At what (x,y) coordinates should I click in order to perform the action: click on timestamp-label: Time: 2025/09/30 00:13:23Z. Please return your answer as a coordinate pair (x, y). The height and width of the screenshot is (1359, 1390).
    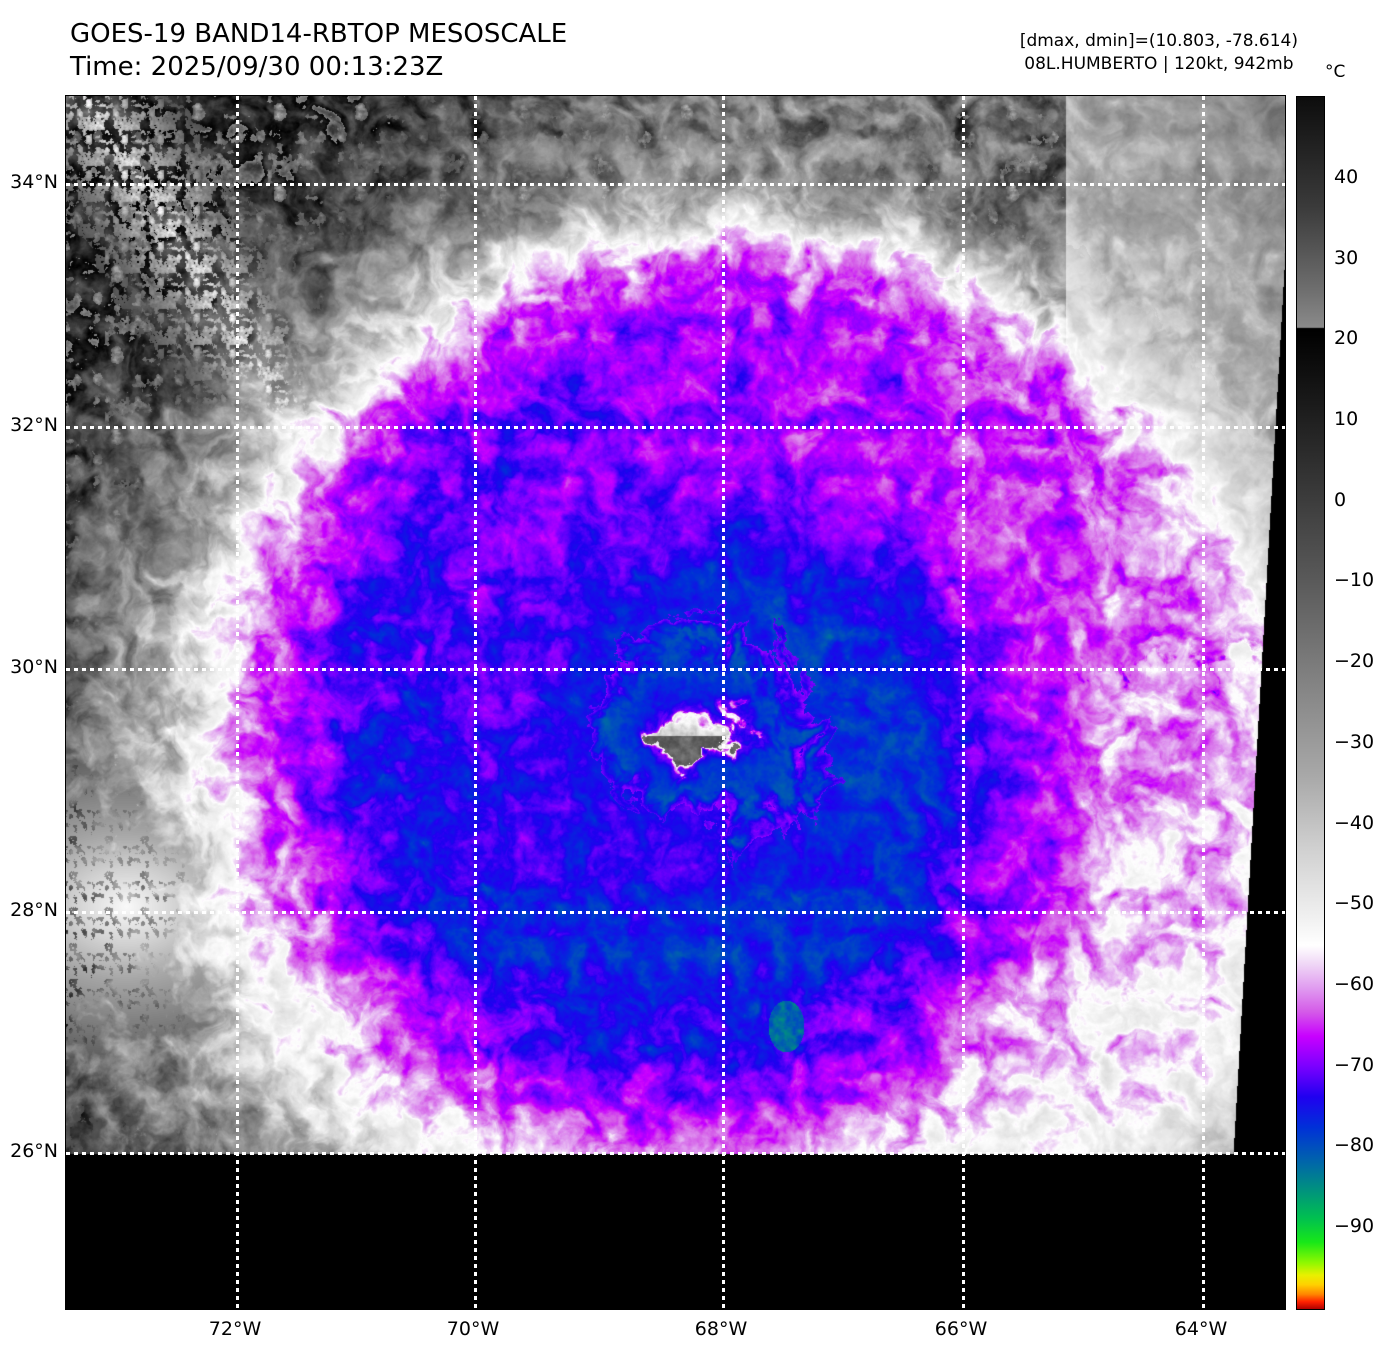
    Looking at the image, I should click on (257, 67).